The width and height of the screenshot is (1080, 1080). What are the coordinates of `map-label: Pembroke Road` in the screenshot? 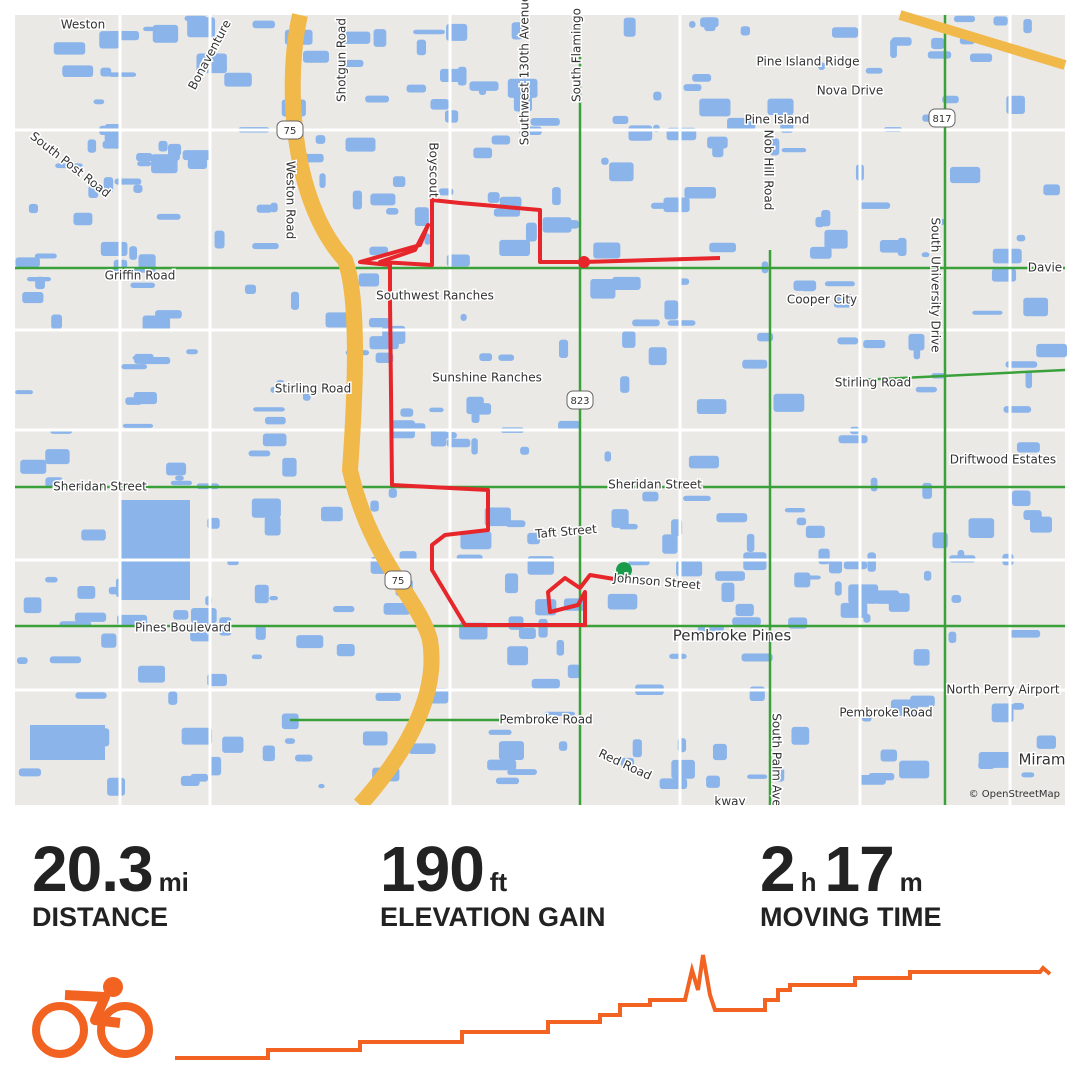 It's located at (885, 713).